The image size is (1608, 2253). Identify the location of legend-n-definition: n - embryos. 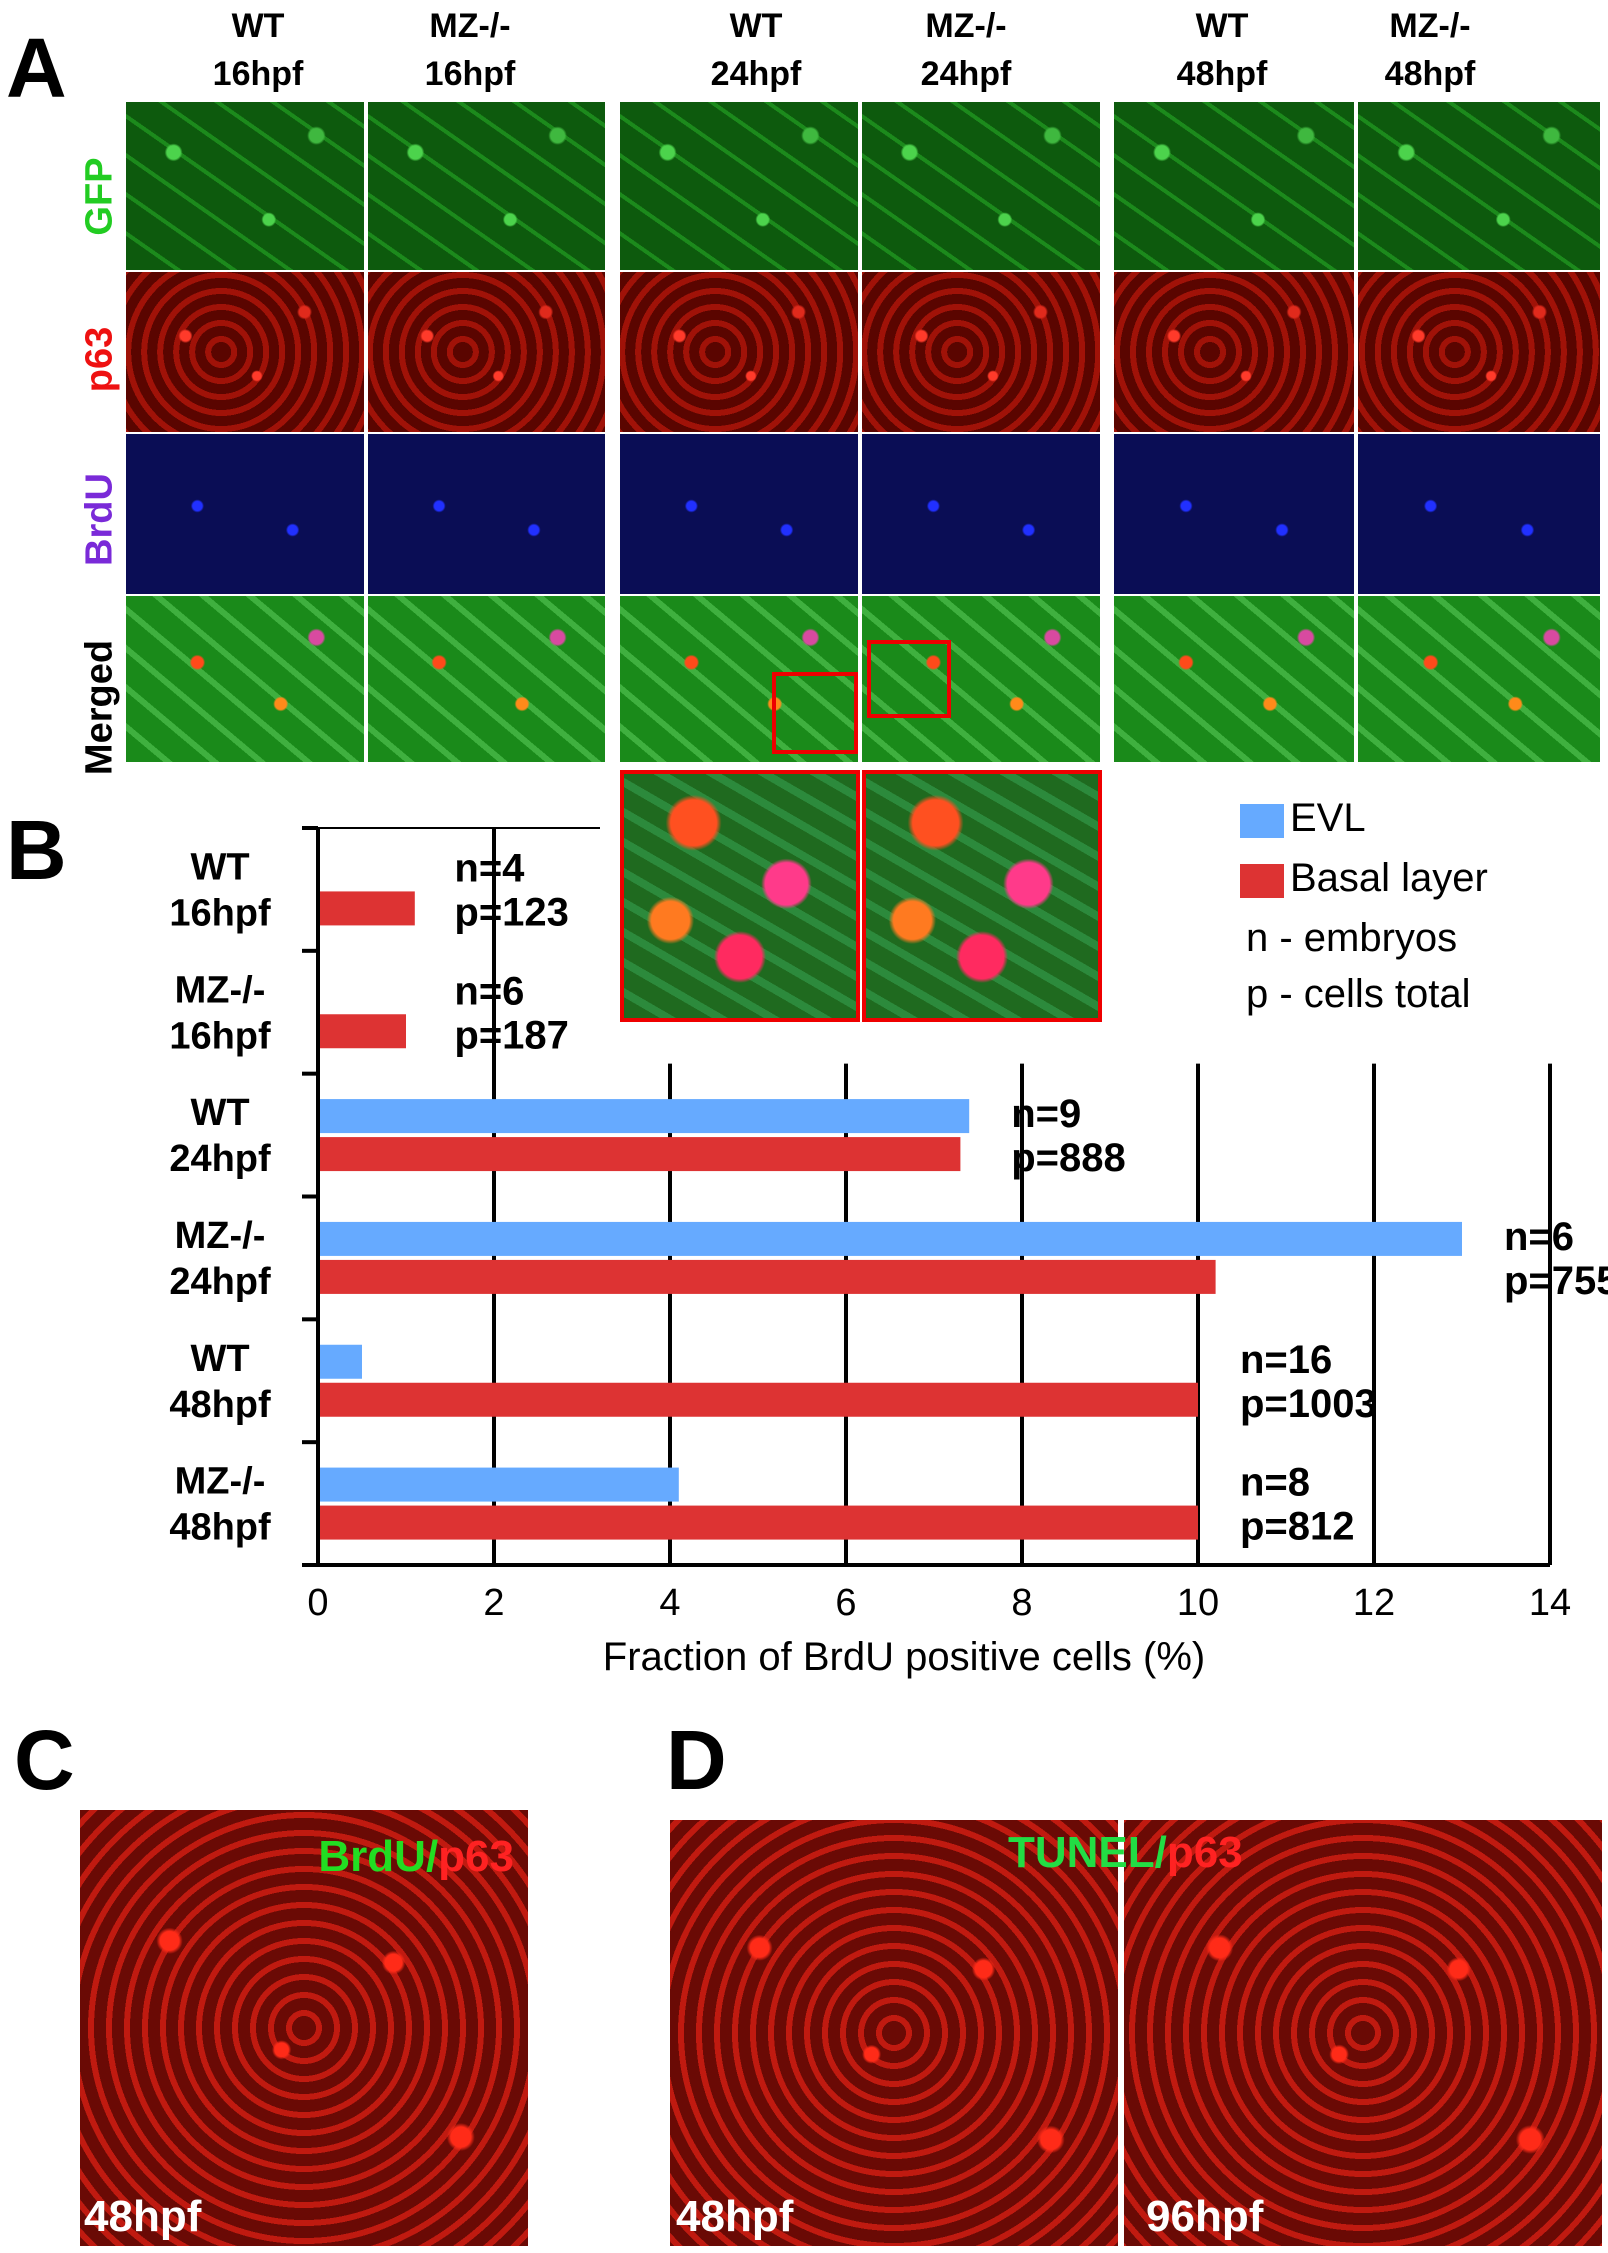
(1352, 938).